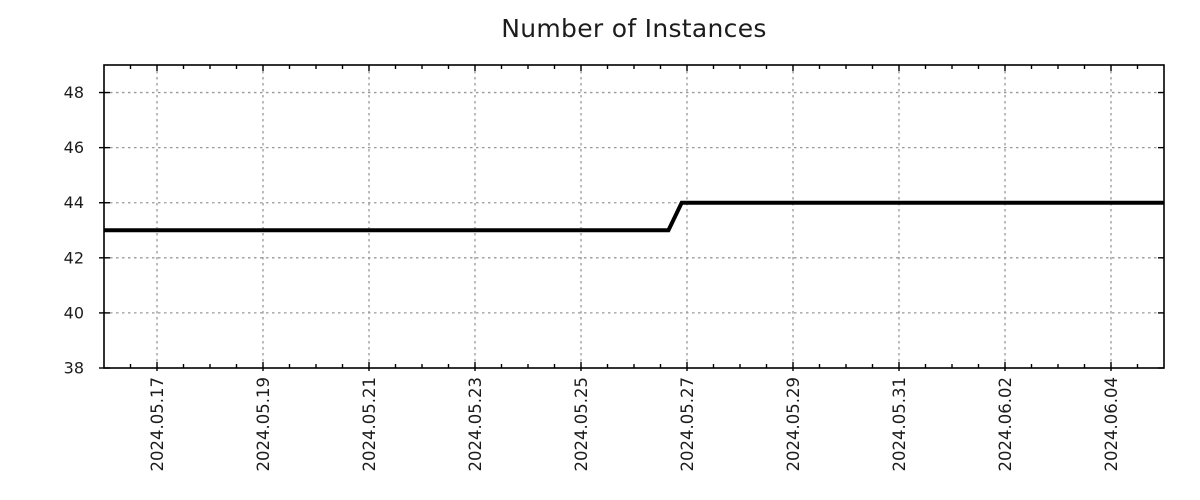 The height and width of the screenshot is (500, 1200). I want to click on x-tick-label: 2024.05.29, so click(793, 424).